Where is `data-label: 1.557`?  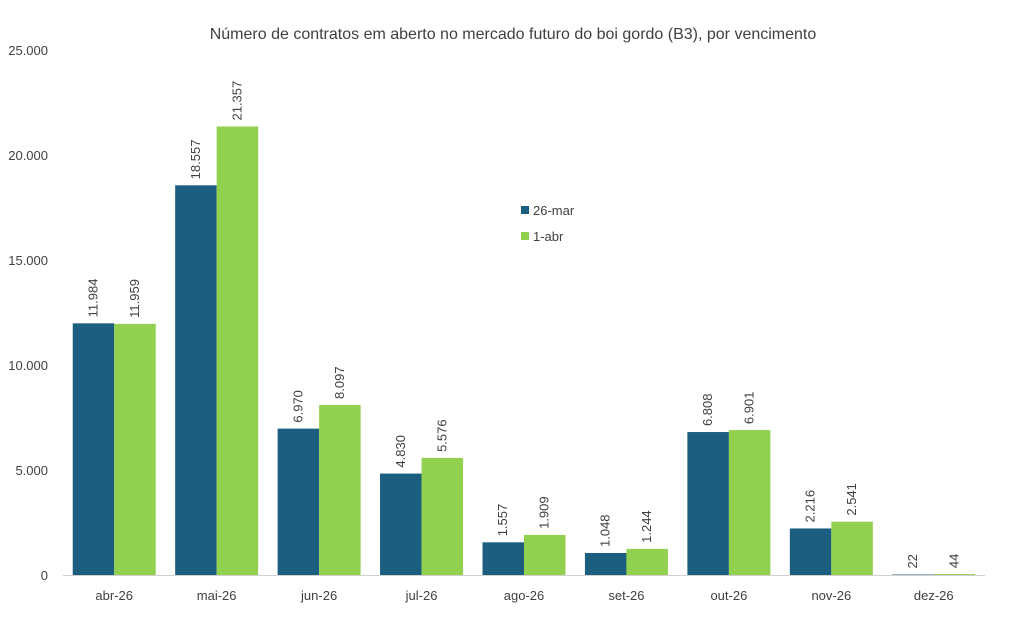
data-label: 1.557 is located at coordinates (502, 520).